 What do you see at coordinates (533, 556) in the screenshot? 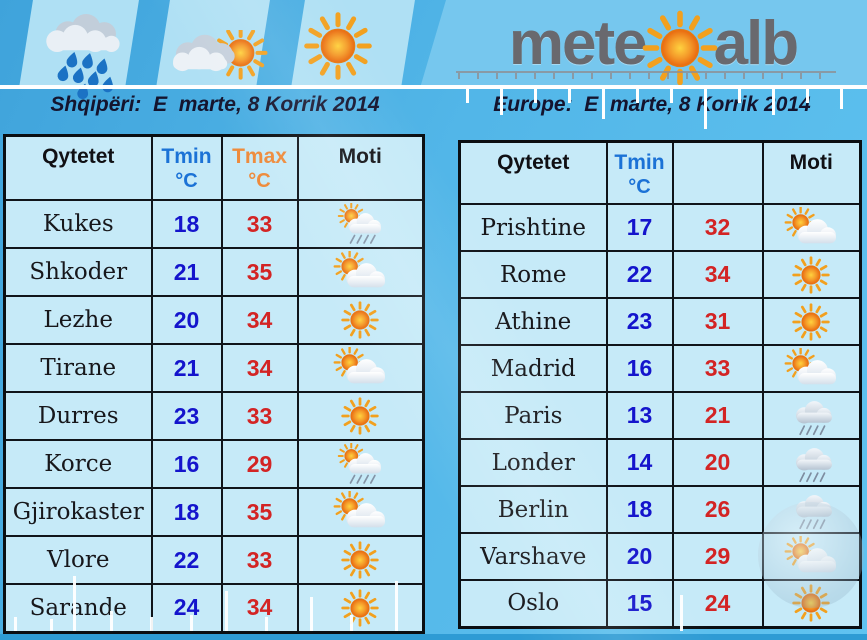
I see `city-cell: Varshave` at bounding box center [533, 556].